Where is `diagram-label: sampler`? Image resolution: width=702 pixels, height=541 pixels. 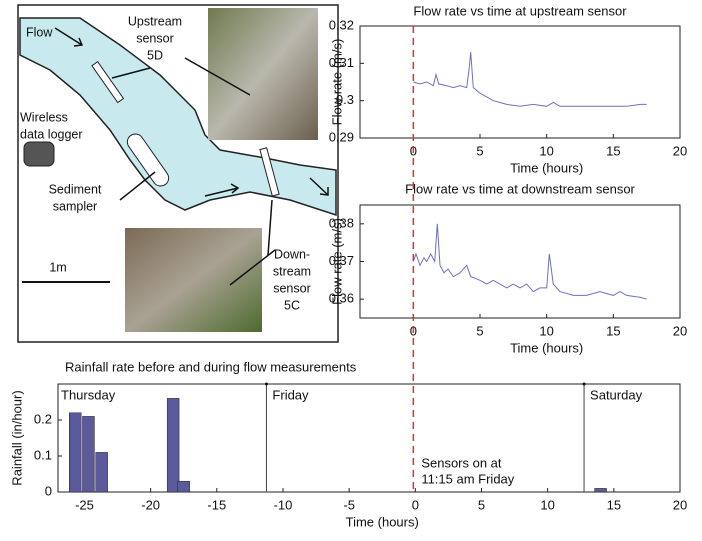 diagram-label: sampler is located at coordinates (75, 206).